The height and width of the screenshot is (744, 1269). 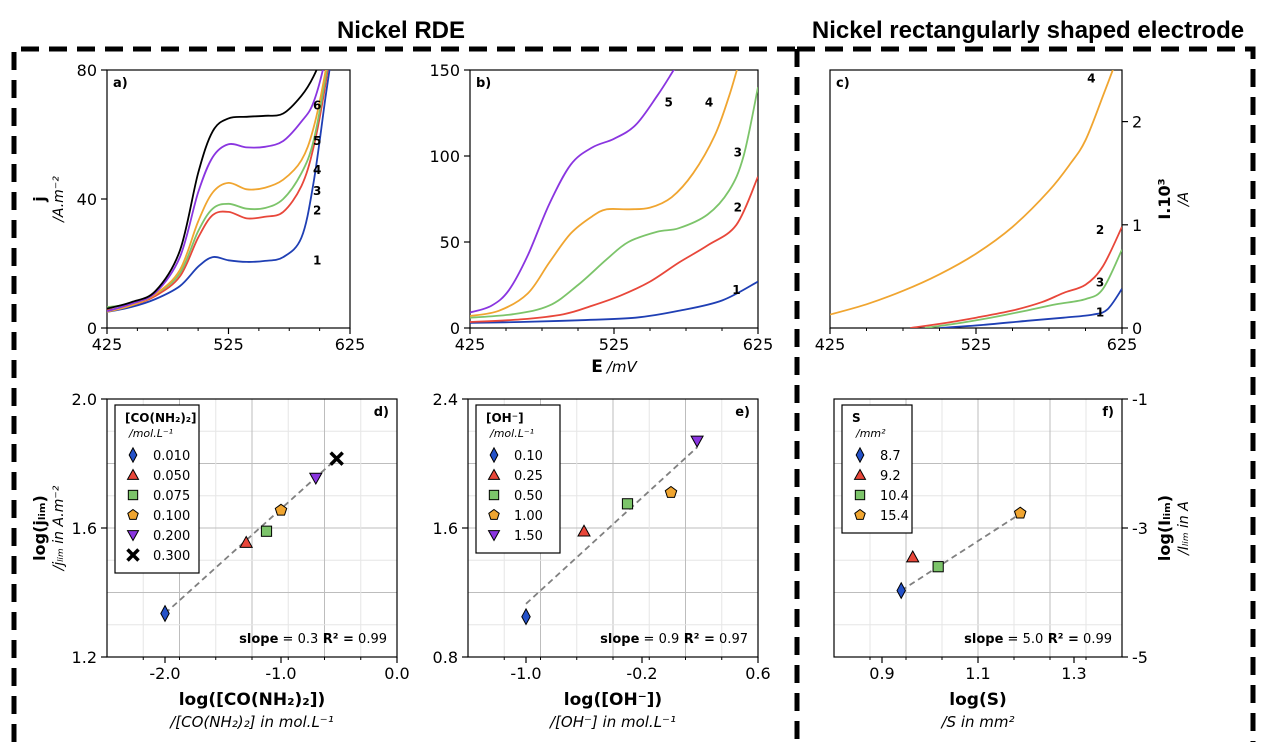 What do you see at coordinates (860, 455) in the screenshot?
I see `legend-marker-8.7` at bounding box center [860, 455].